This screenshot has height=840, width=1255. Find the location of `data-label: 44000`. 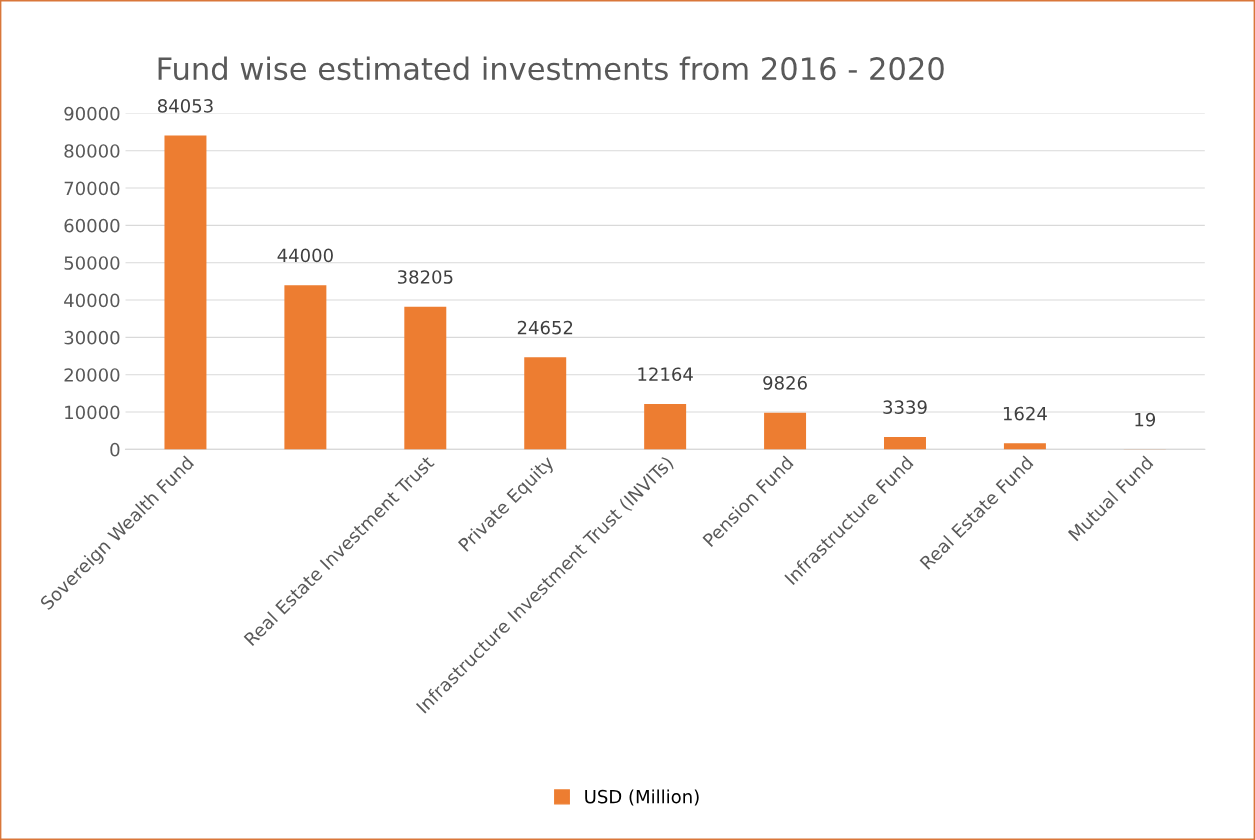

data-label: 44000 is located at coordinates (305, 255).